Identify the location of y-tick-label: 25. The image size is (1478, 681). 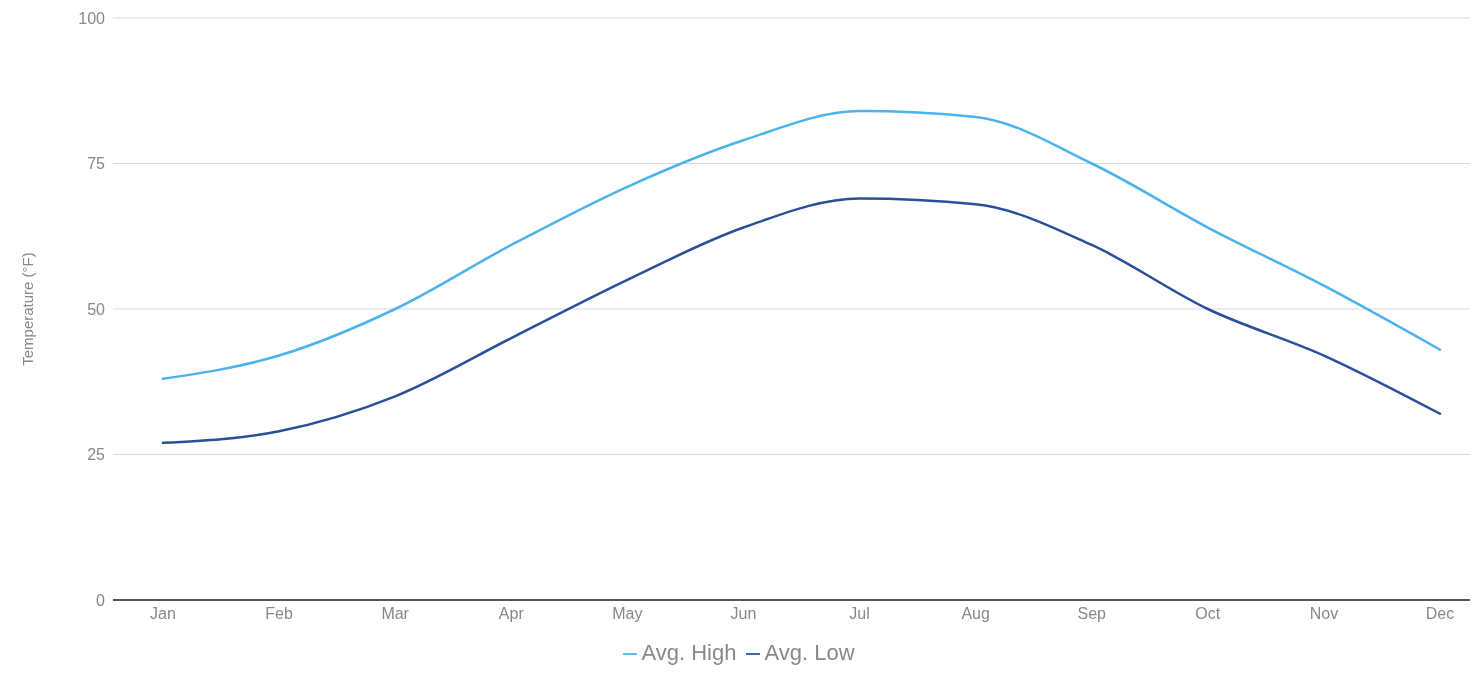
(96, 455).